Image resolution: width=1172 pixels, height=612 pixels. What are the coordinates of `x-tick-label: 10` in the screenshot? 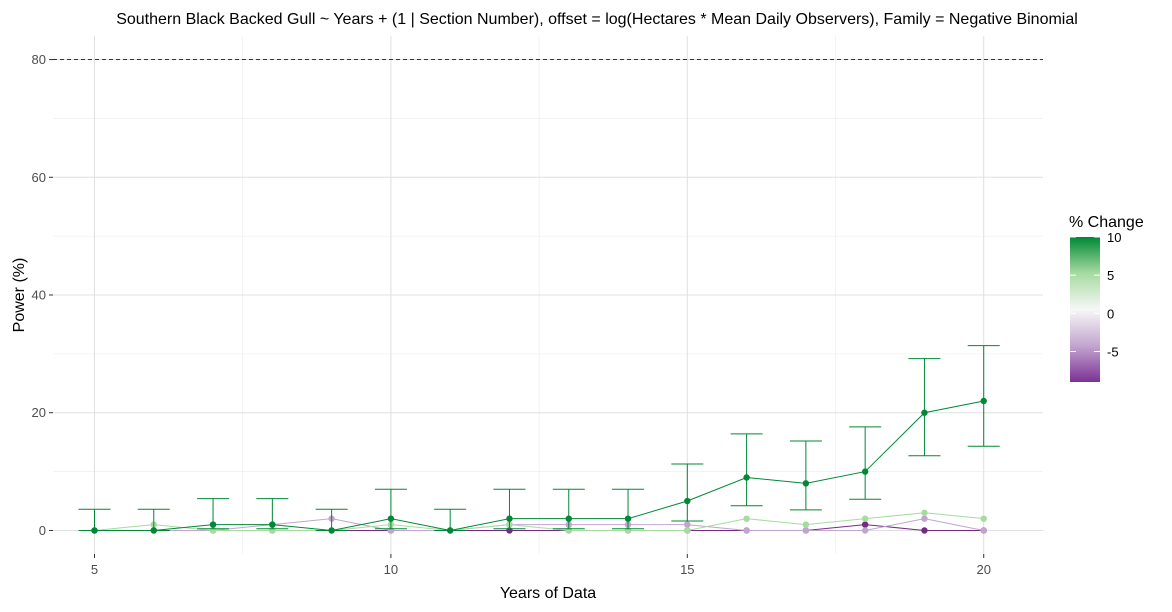 It's located at (391, 569).